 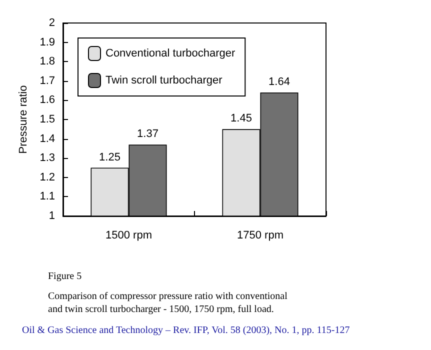 I want to click on data-label: 1.37, so click(x=147, y=134).